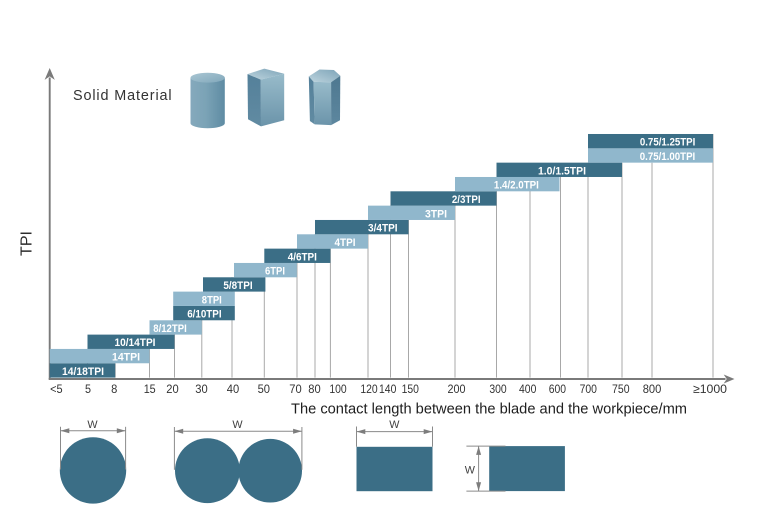 The height and width of the screenshot is (510, 768). I want to click on svg-text: 8TPI, so click(212, 300).